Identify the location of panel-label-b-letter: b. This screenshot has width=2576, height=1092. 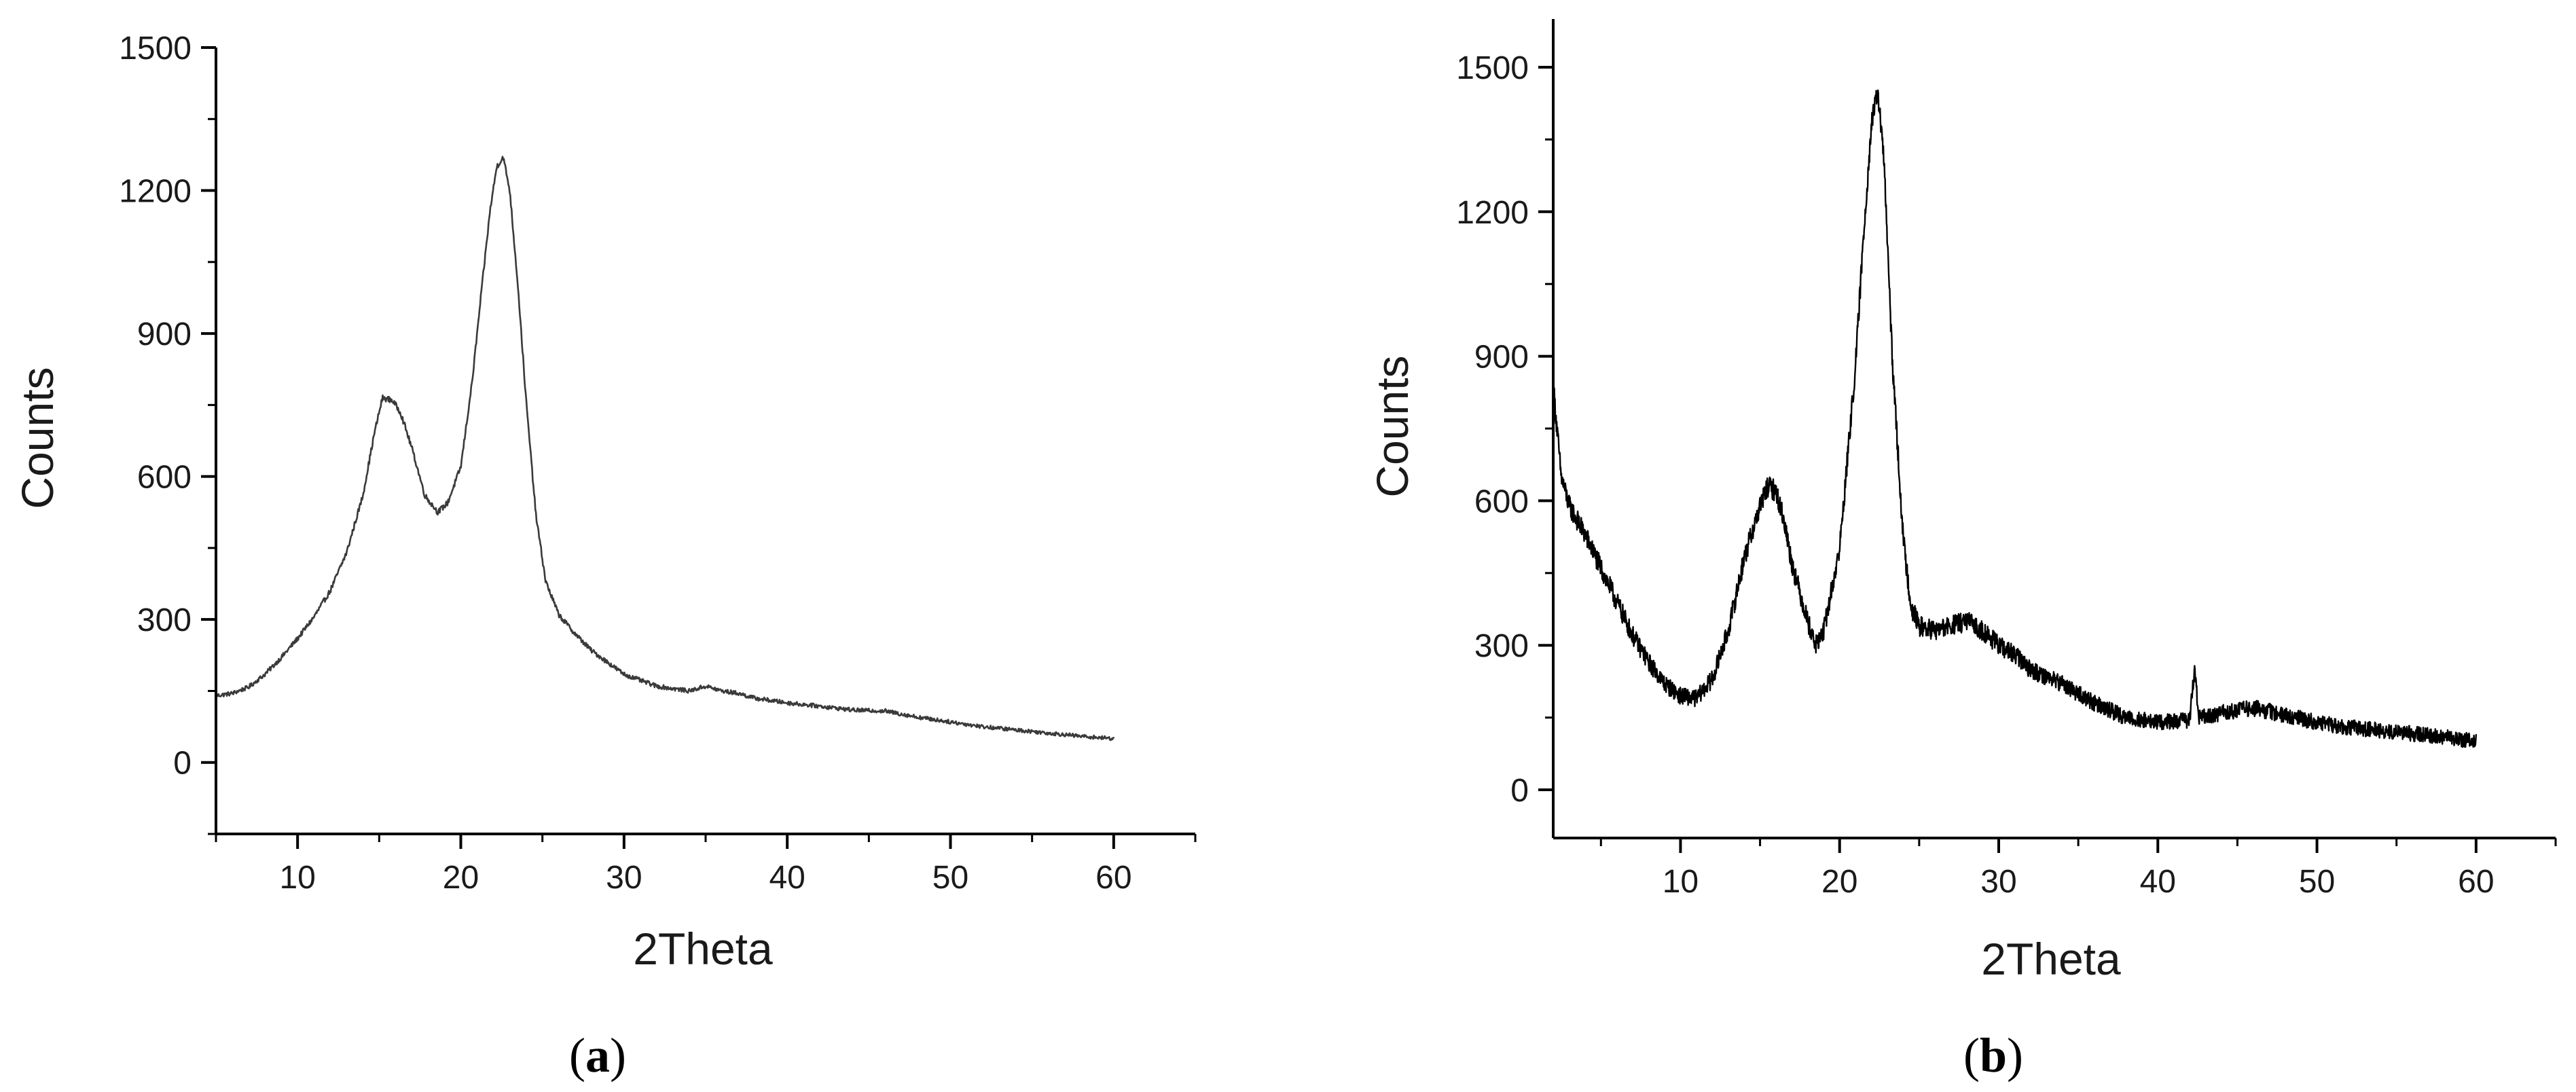
(1994, 1055).